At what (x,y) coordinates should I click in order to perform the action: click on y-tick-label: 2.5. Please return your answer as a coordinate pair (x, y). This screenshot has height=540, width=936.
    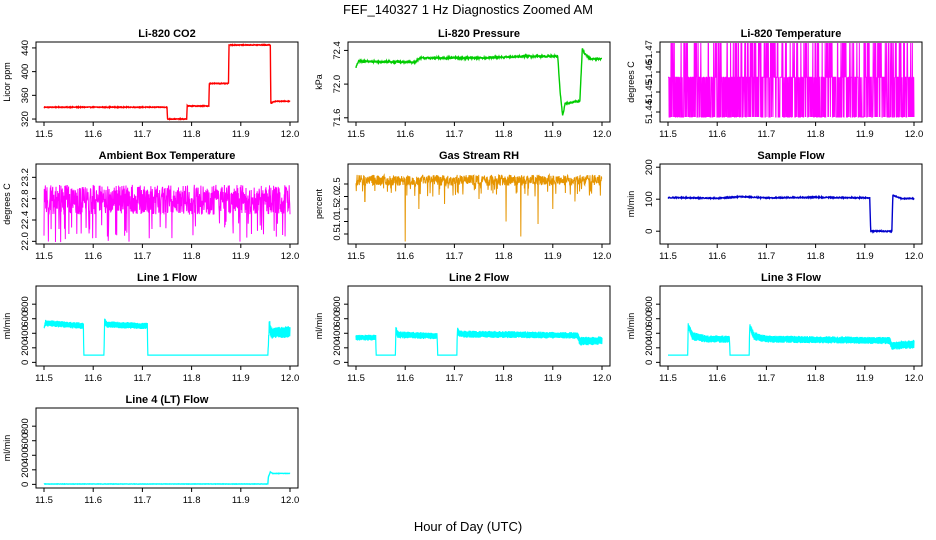
    Looking at the image, I should click on (337, 183).